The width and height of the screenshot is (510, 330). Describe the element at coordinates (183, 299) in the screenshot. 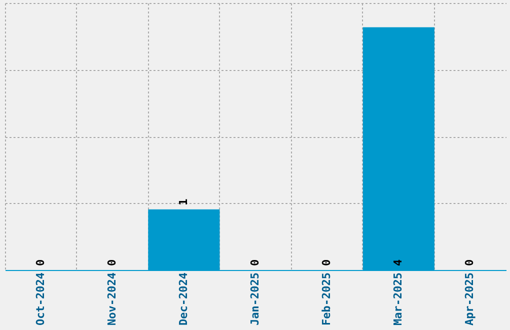

I see `x-tick-label: Dec-2024` at that location.